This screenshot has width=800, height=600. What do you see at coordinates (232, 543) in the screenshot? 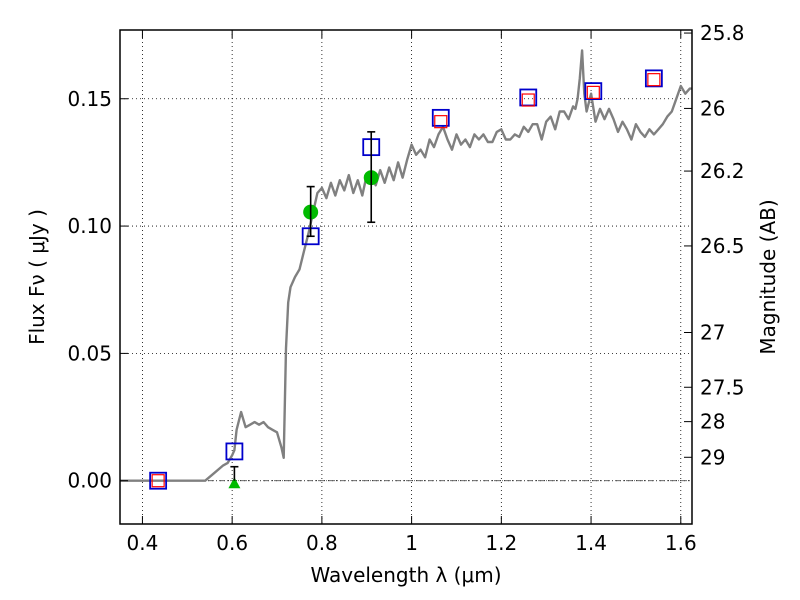
I see `x-tick-label: 0.6` at bounding box center [232, 543].